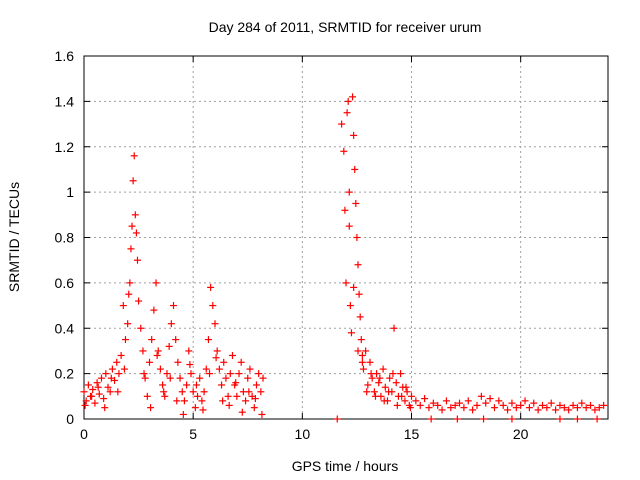  I want to click on x-tick-label: 20, so click(521, 434).